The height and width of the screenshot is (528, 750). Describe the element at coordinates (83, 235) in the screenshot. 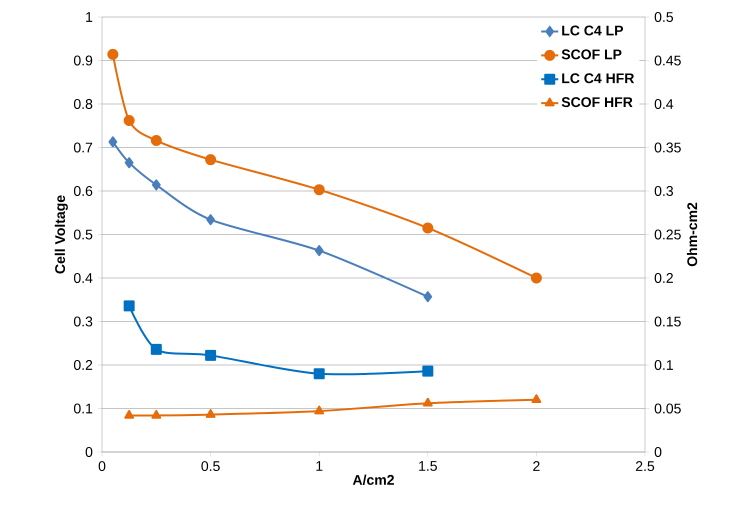

I see `y-tick-label: 0.5` at that location.